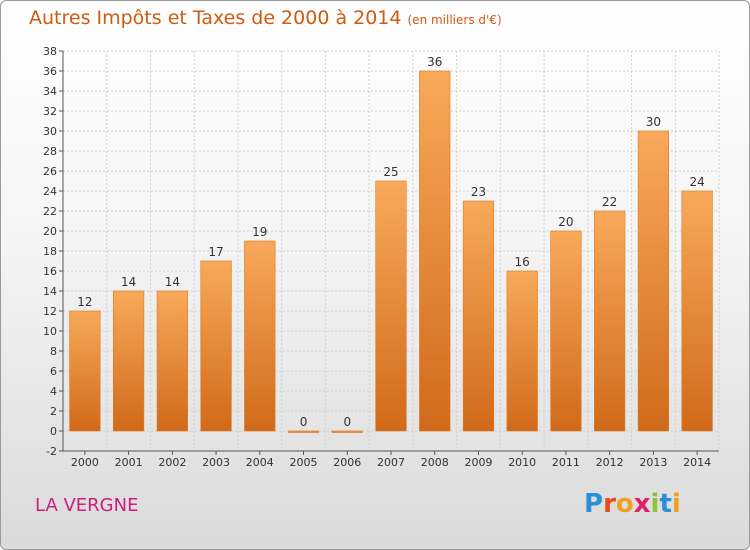 This screenshot has width=750, height=550. I want to click on y-tick-label: 22, so click(50, 211).